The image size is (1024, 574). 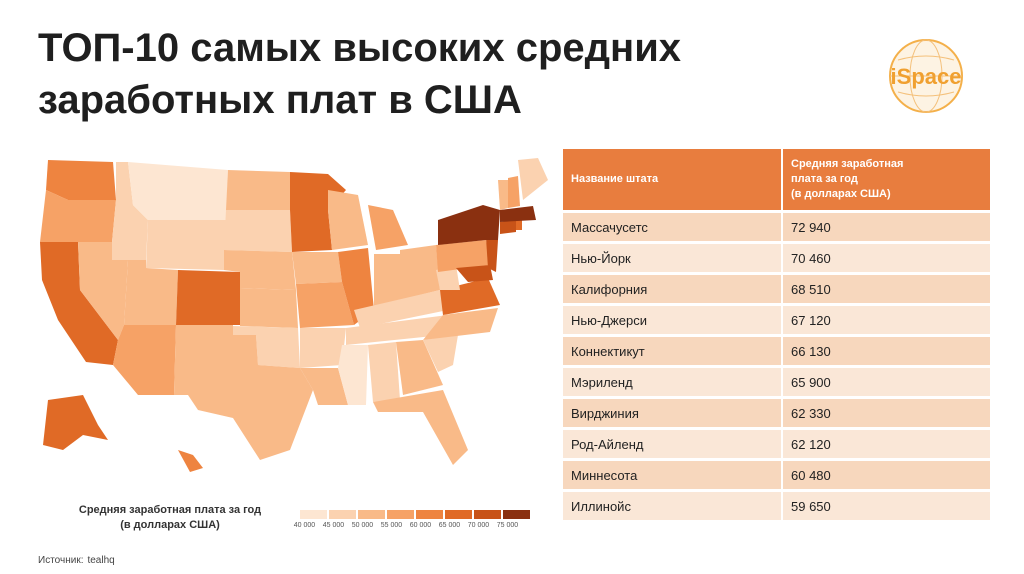 What do you see at coordinates (388, 227) in the screenshot?
I see `state-michigan` at bounding box center [388, 227].